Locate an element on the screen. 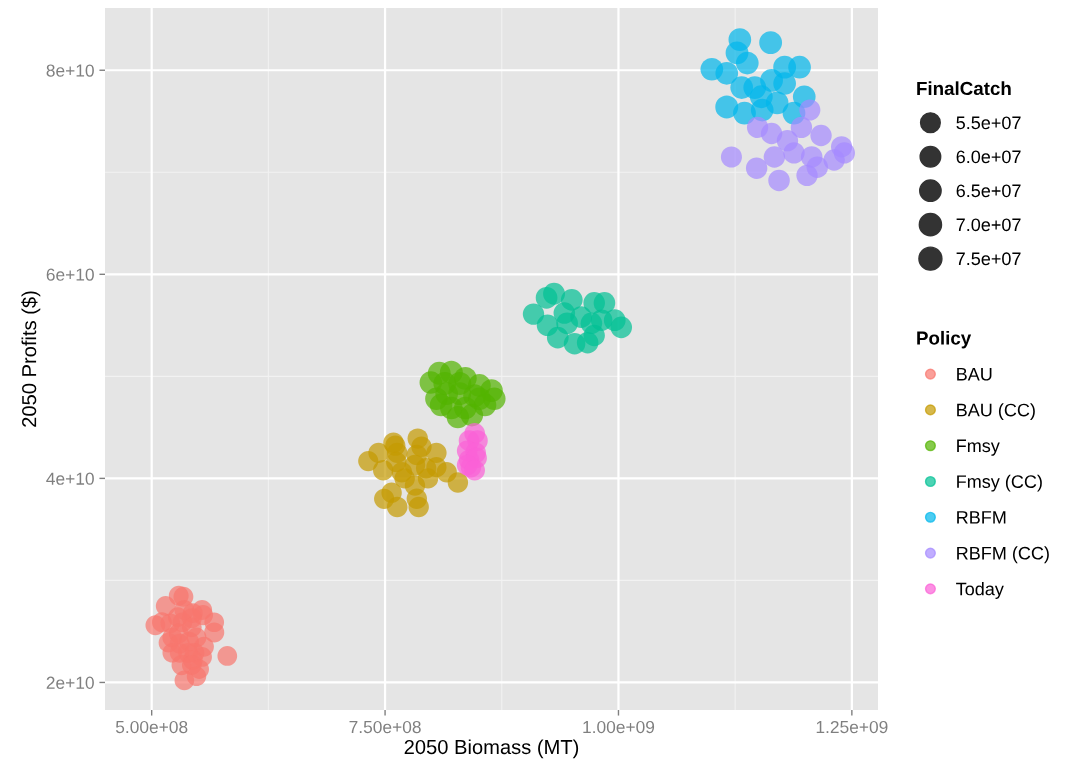  legend-label: 7.5e+07 is located at coordinates (988, 259).